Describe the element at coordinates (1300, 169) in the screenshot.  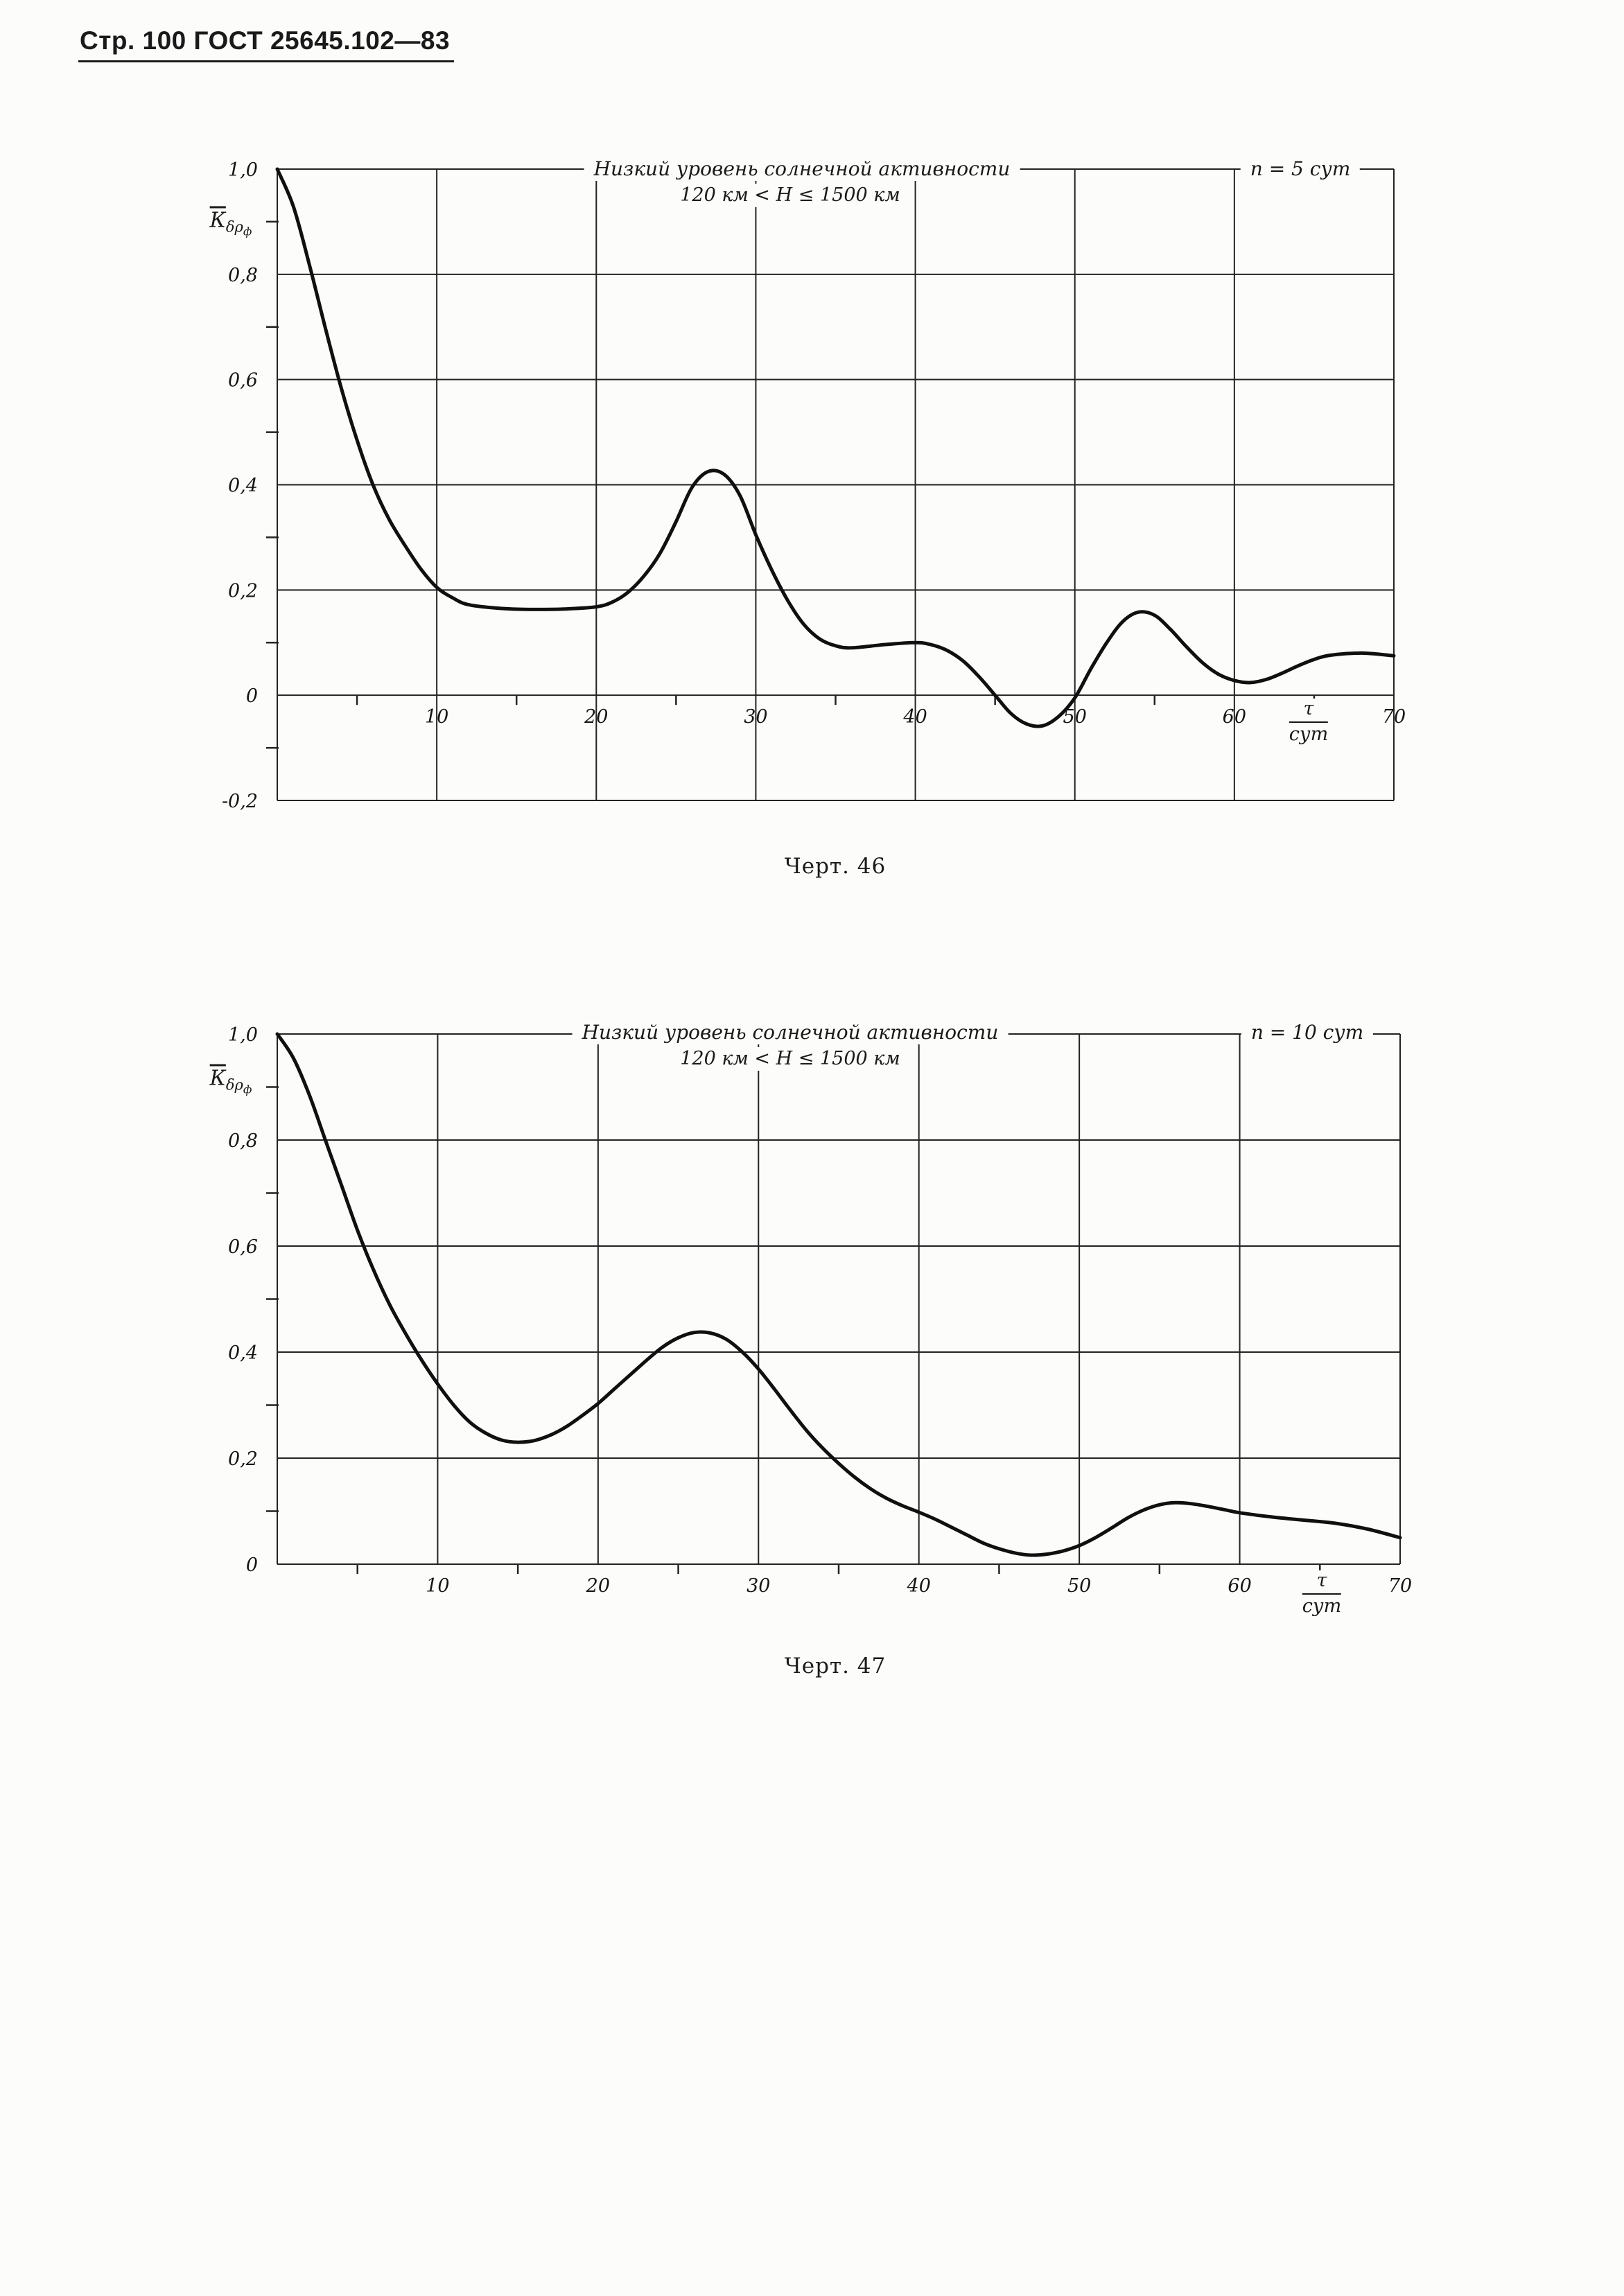
I see `figure-46-series-label: n = 5 сут` at that location.